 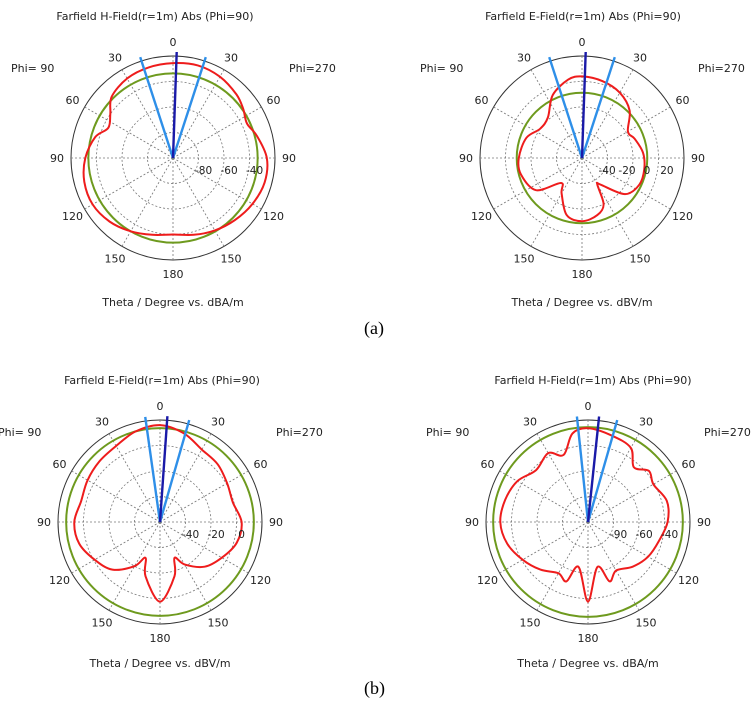 What do you see at coordinates (374, 688) in the screenshot?
I see `caption-b: (b)` at bounding box center [374, 688].